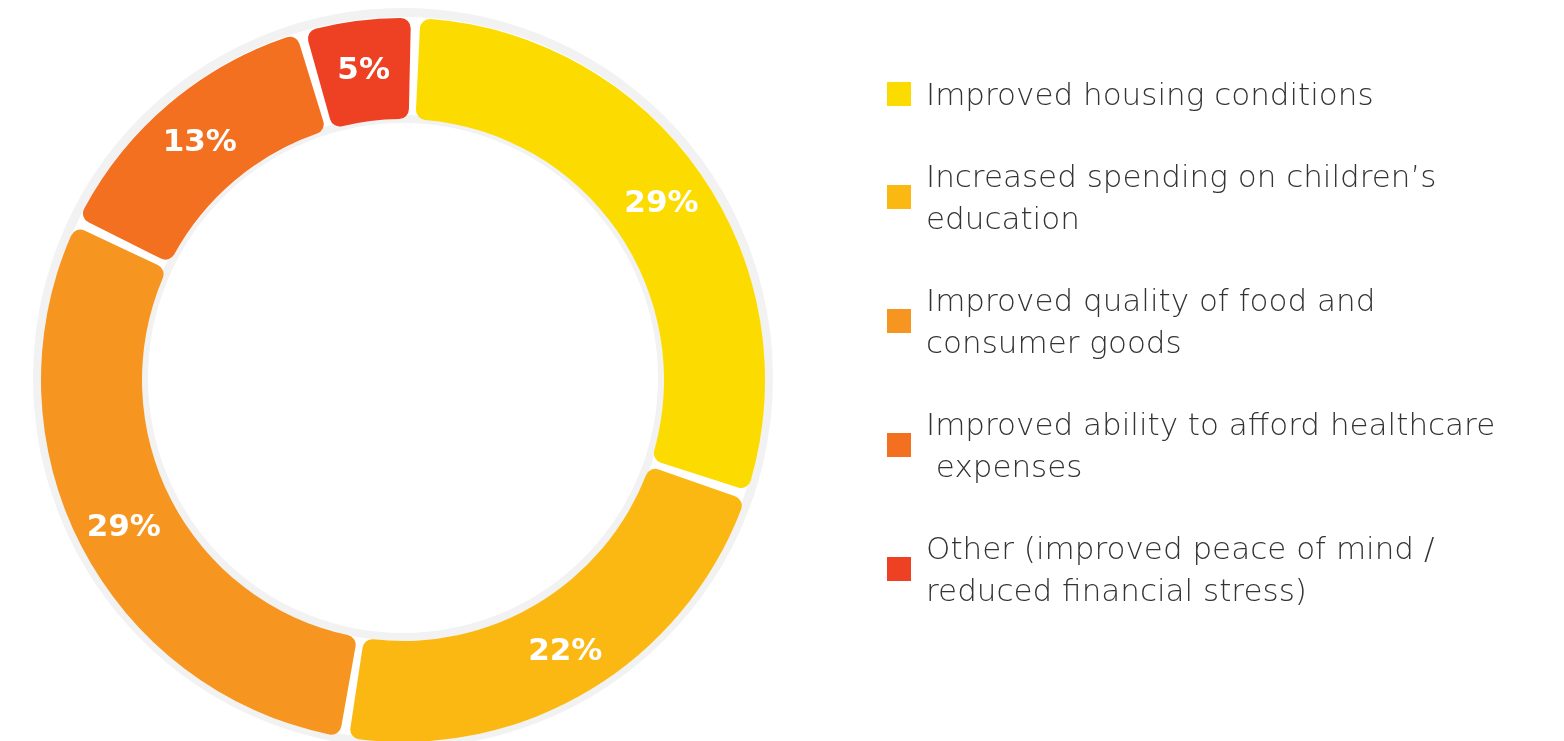  I want to click on legend-label: Improved quality of food and consumer goods, so click(1156, 321).